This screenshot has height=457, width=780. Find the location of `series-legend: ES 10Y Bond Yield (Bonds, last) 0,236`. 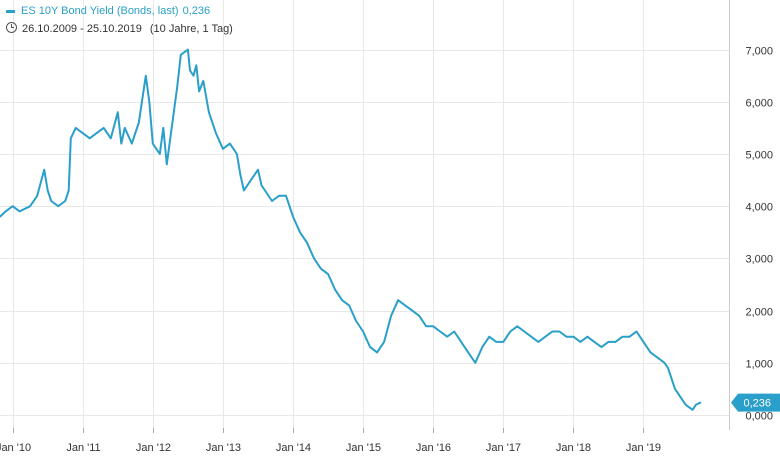

series-legend: ES 10Y Bond Yield (Bonds, last) 0,236 is located at coordinates (108, 11).